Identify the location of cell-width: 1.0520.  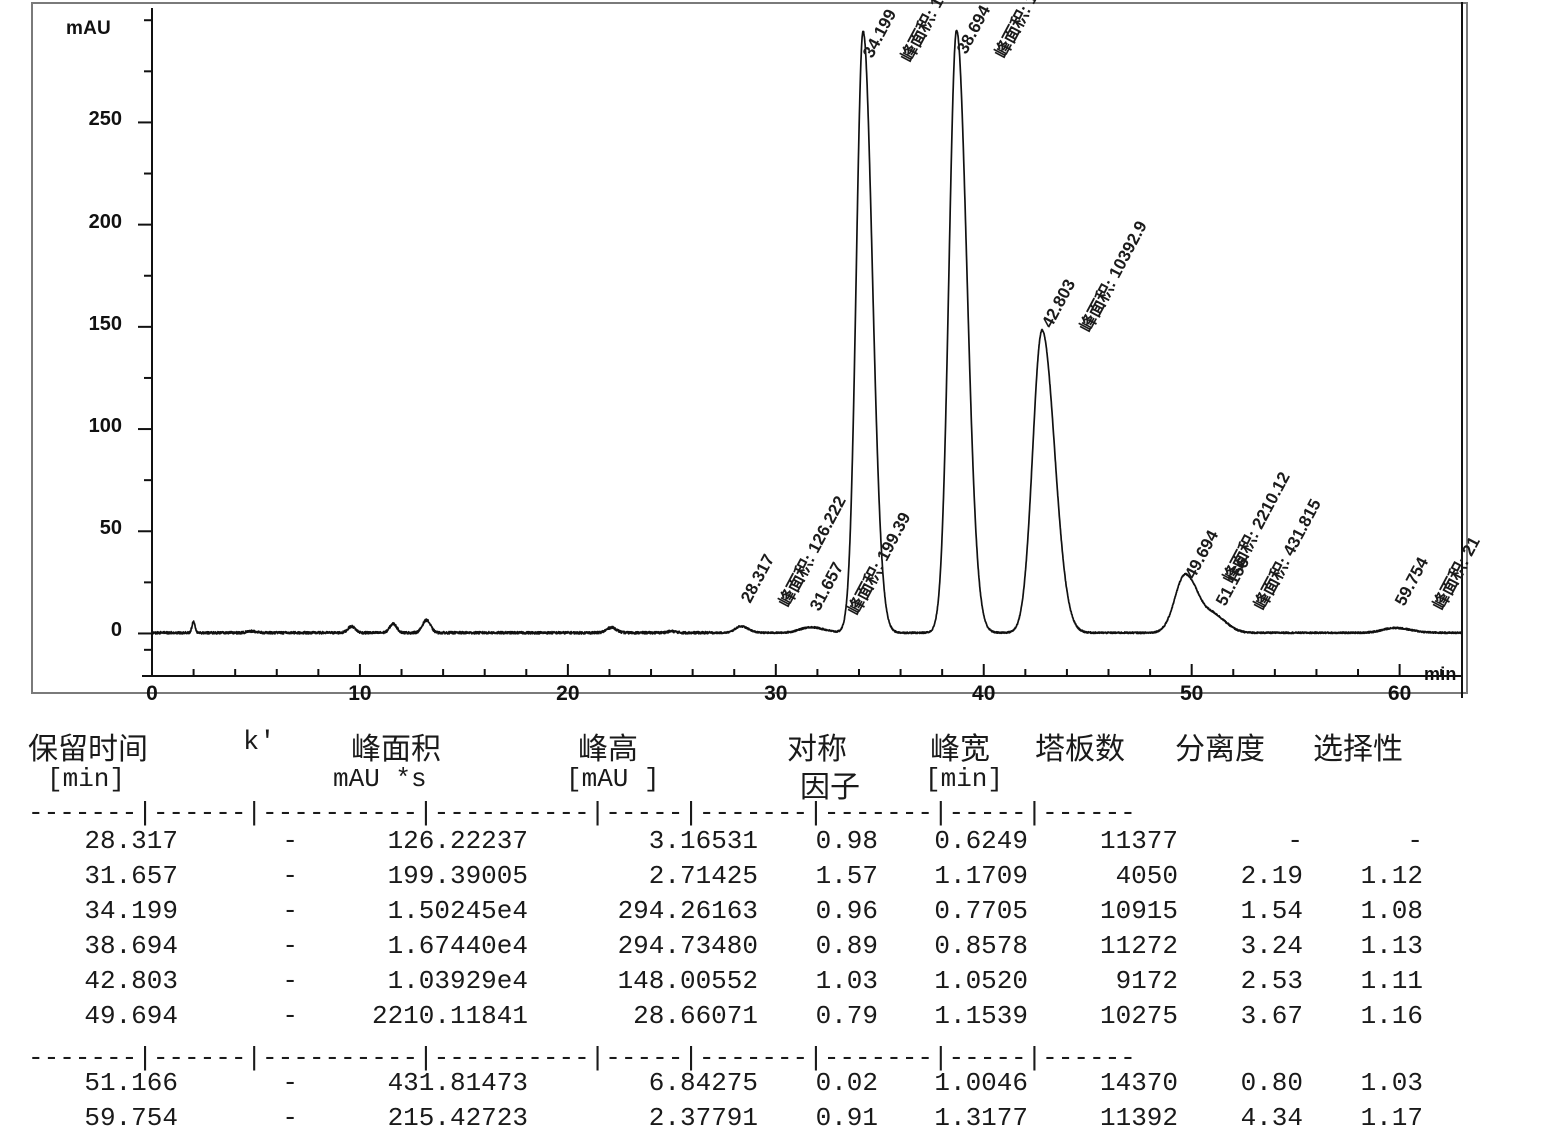
(981, 981).